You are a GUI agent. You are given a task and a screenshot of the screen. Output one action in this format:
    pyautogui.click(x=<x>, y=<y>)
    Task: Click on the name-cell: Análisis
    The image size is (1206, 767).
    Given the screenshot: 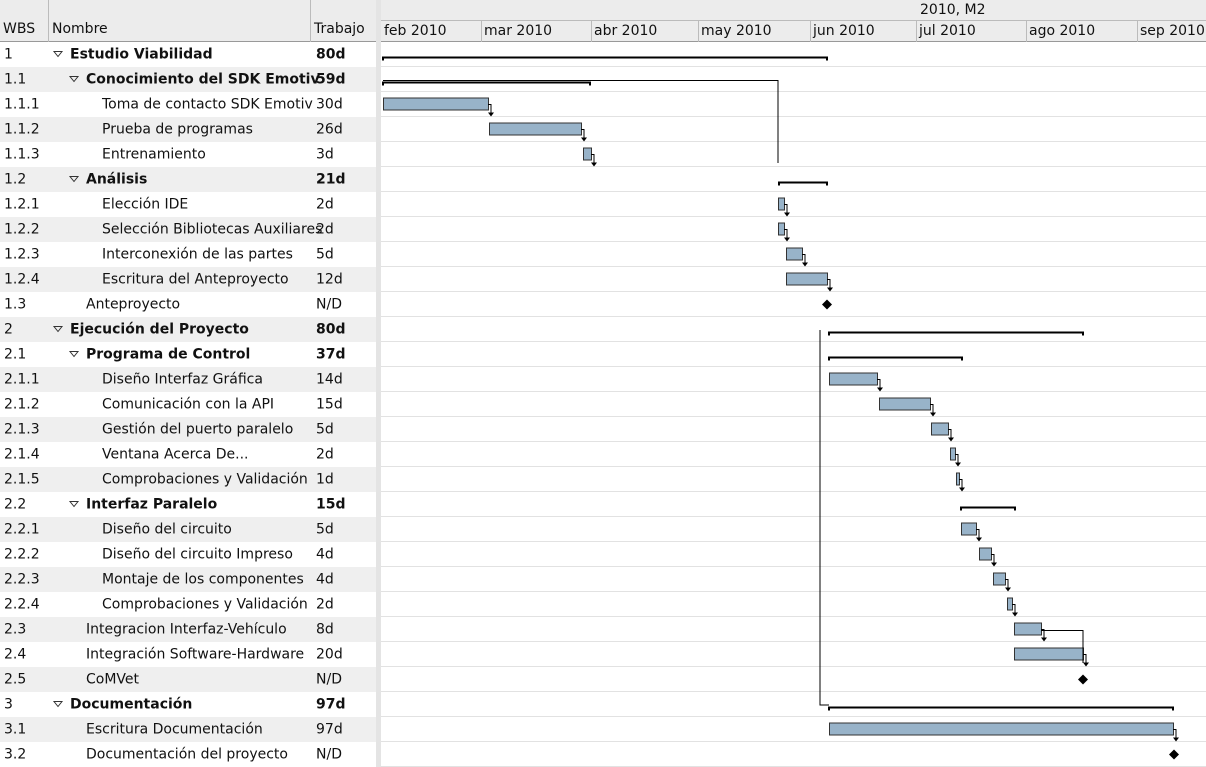 What is the action you would take?
    pyautogui.click(x=116, y=180)
    